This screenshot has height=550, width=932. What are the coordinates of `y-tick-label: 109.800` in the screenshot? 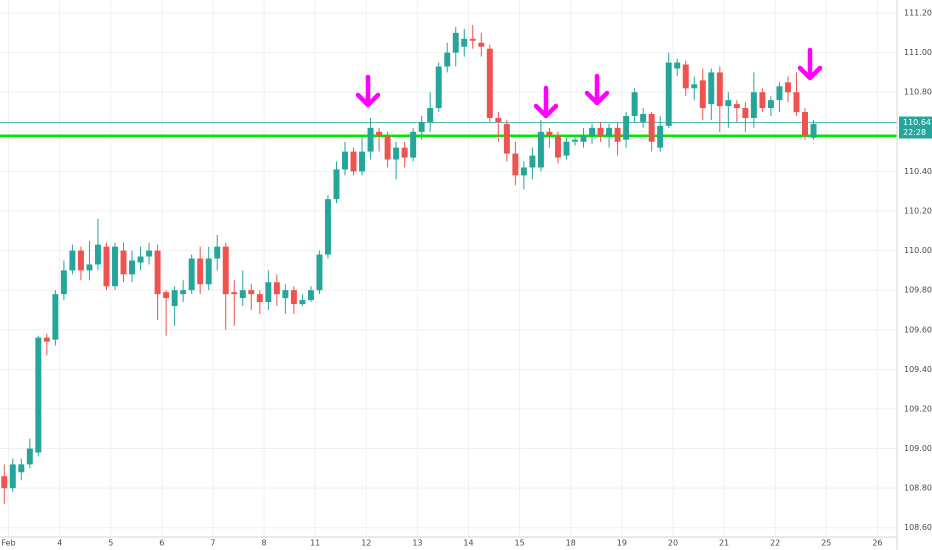 It's located at (918, 290).